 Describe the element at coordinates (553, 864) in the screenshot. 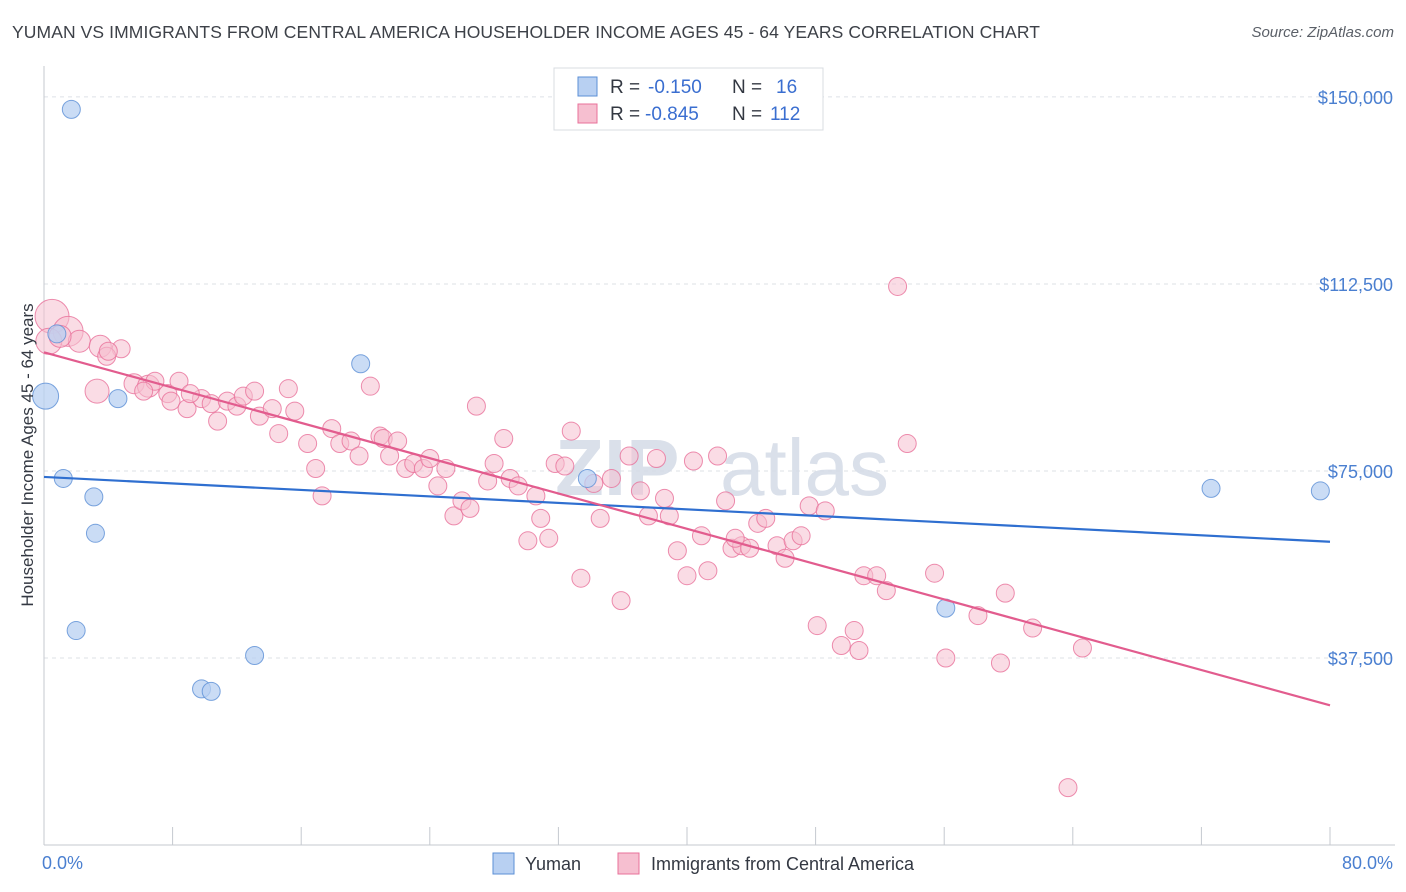

I see `bottom-legend-label-yuman: Yuman` at that location.